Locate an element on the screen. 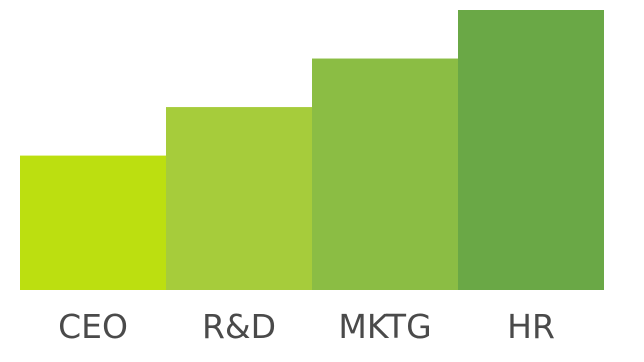  category-label: CEO is located at coordinates (93, 326).